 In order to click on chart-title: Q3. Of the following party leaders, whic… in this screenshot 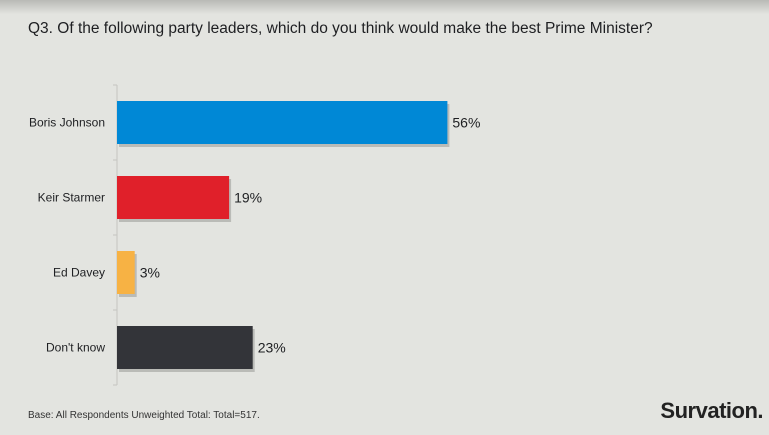, I will do `click(340, 28)`.